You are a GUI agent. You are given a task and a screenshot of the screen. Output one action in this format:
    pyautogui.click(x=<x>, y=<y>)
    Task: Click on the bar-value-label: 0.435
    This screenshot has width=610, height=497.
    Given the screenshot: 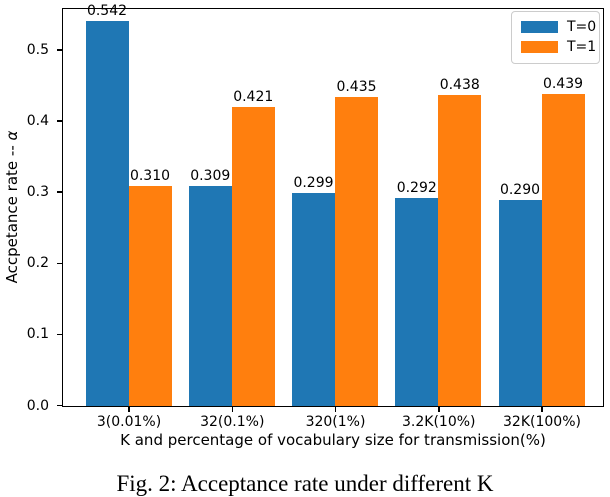 What is the action you would take?
    pyautogui.click(x=356, y=86)
    